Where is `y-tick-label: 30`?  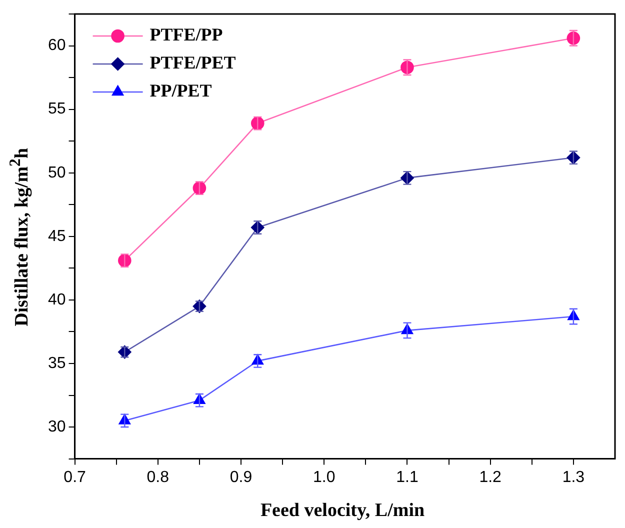 y-tick-label: 30 is located at coordinates (57, 427).